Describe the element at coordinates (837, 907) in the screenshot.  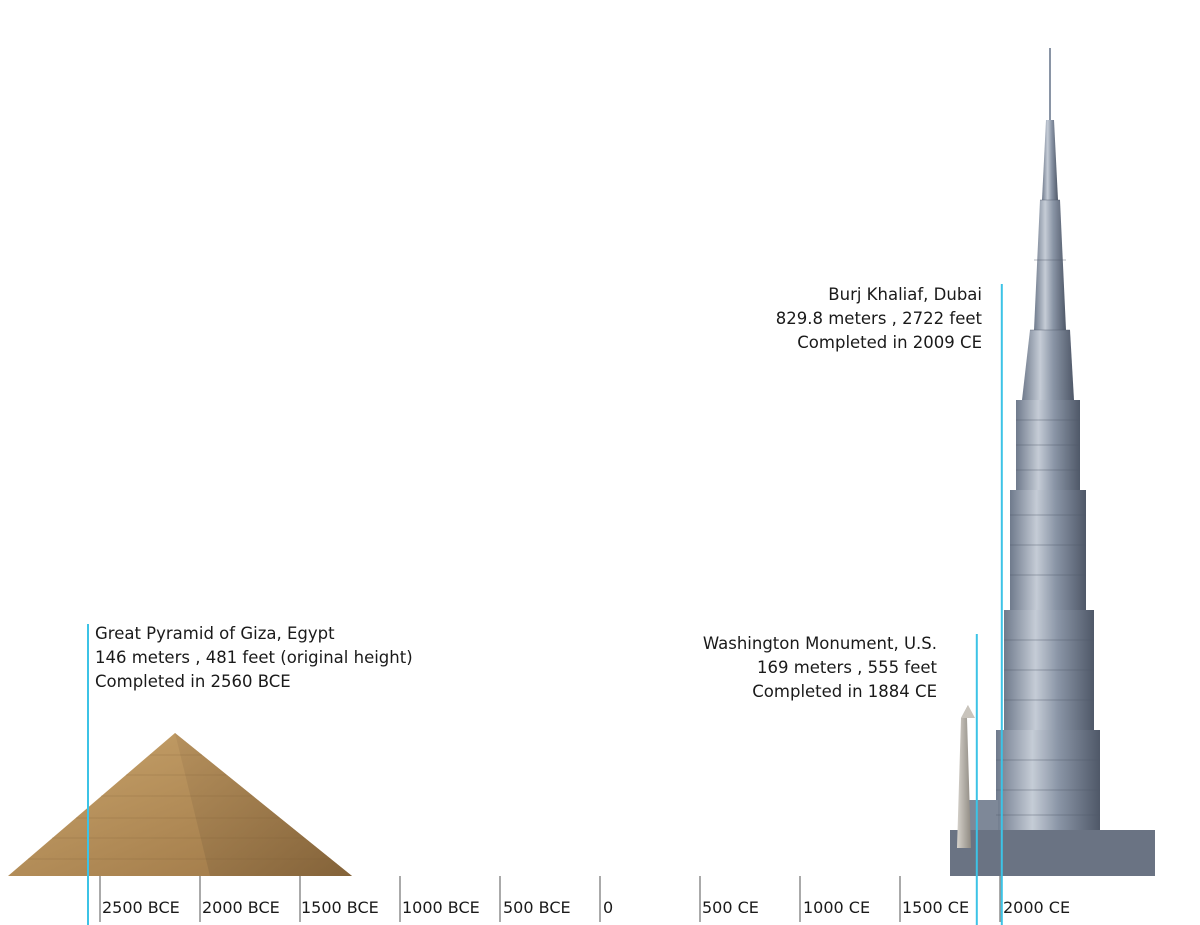
I see `tick-label: 1000 CE` at that location.